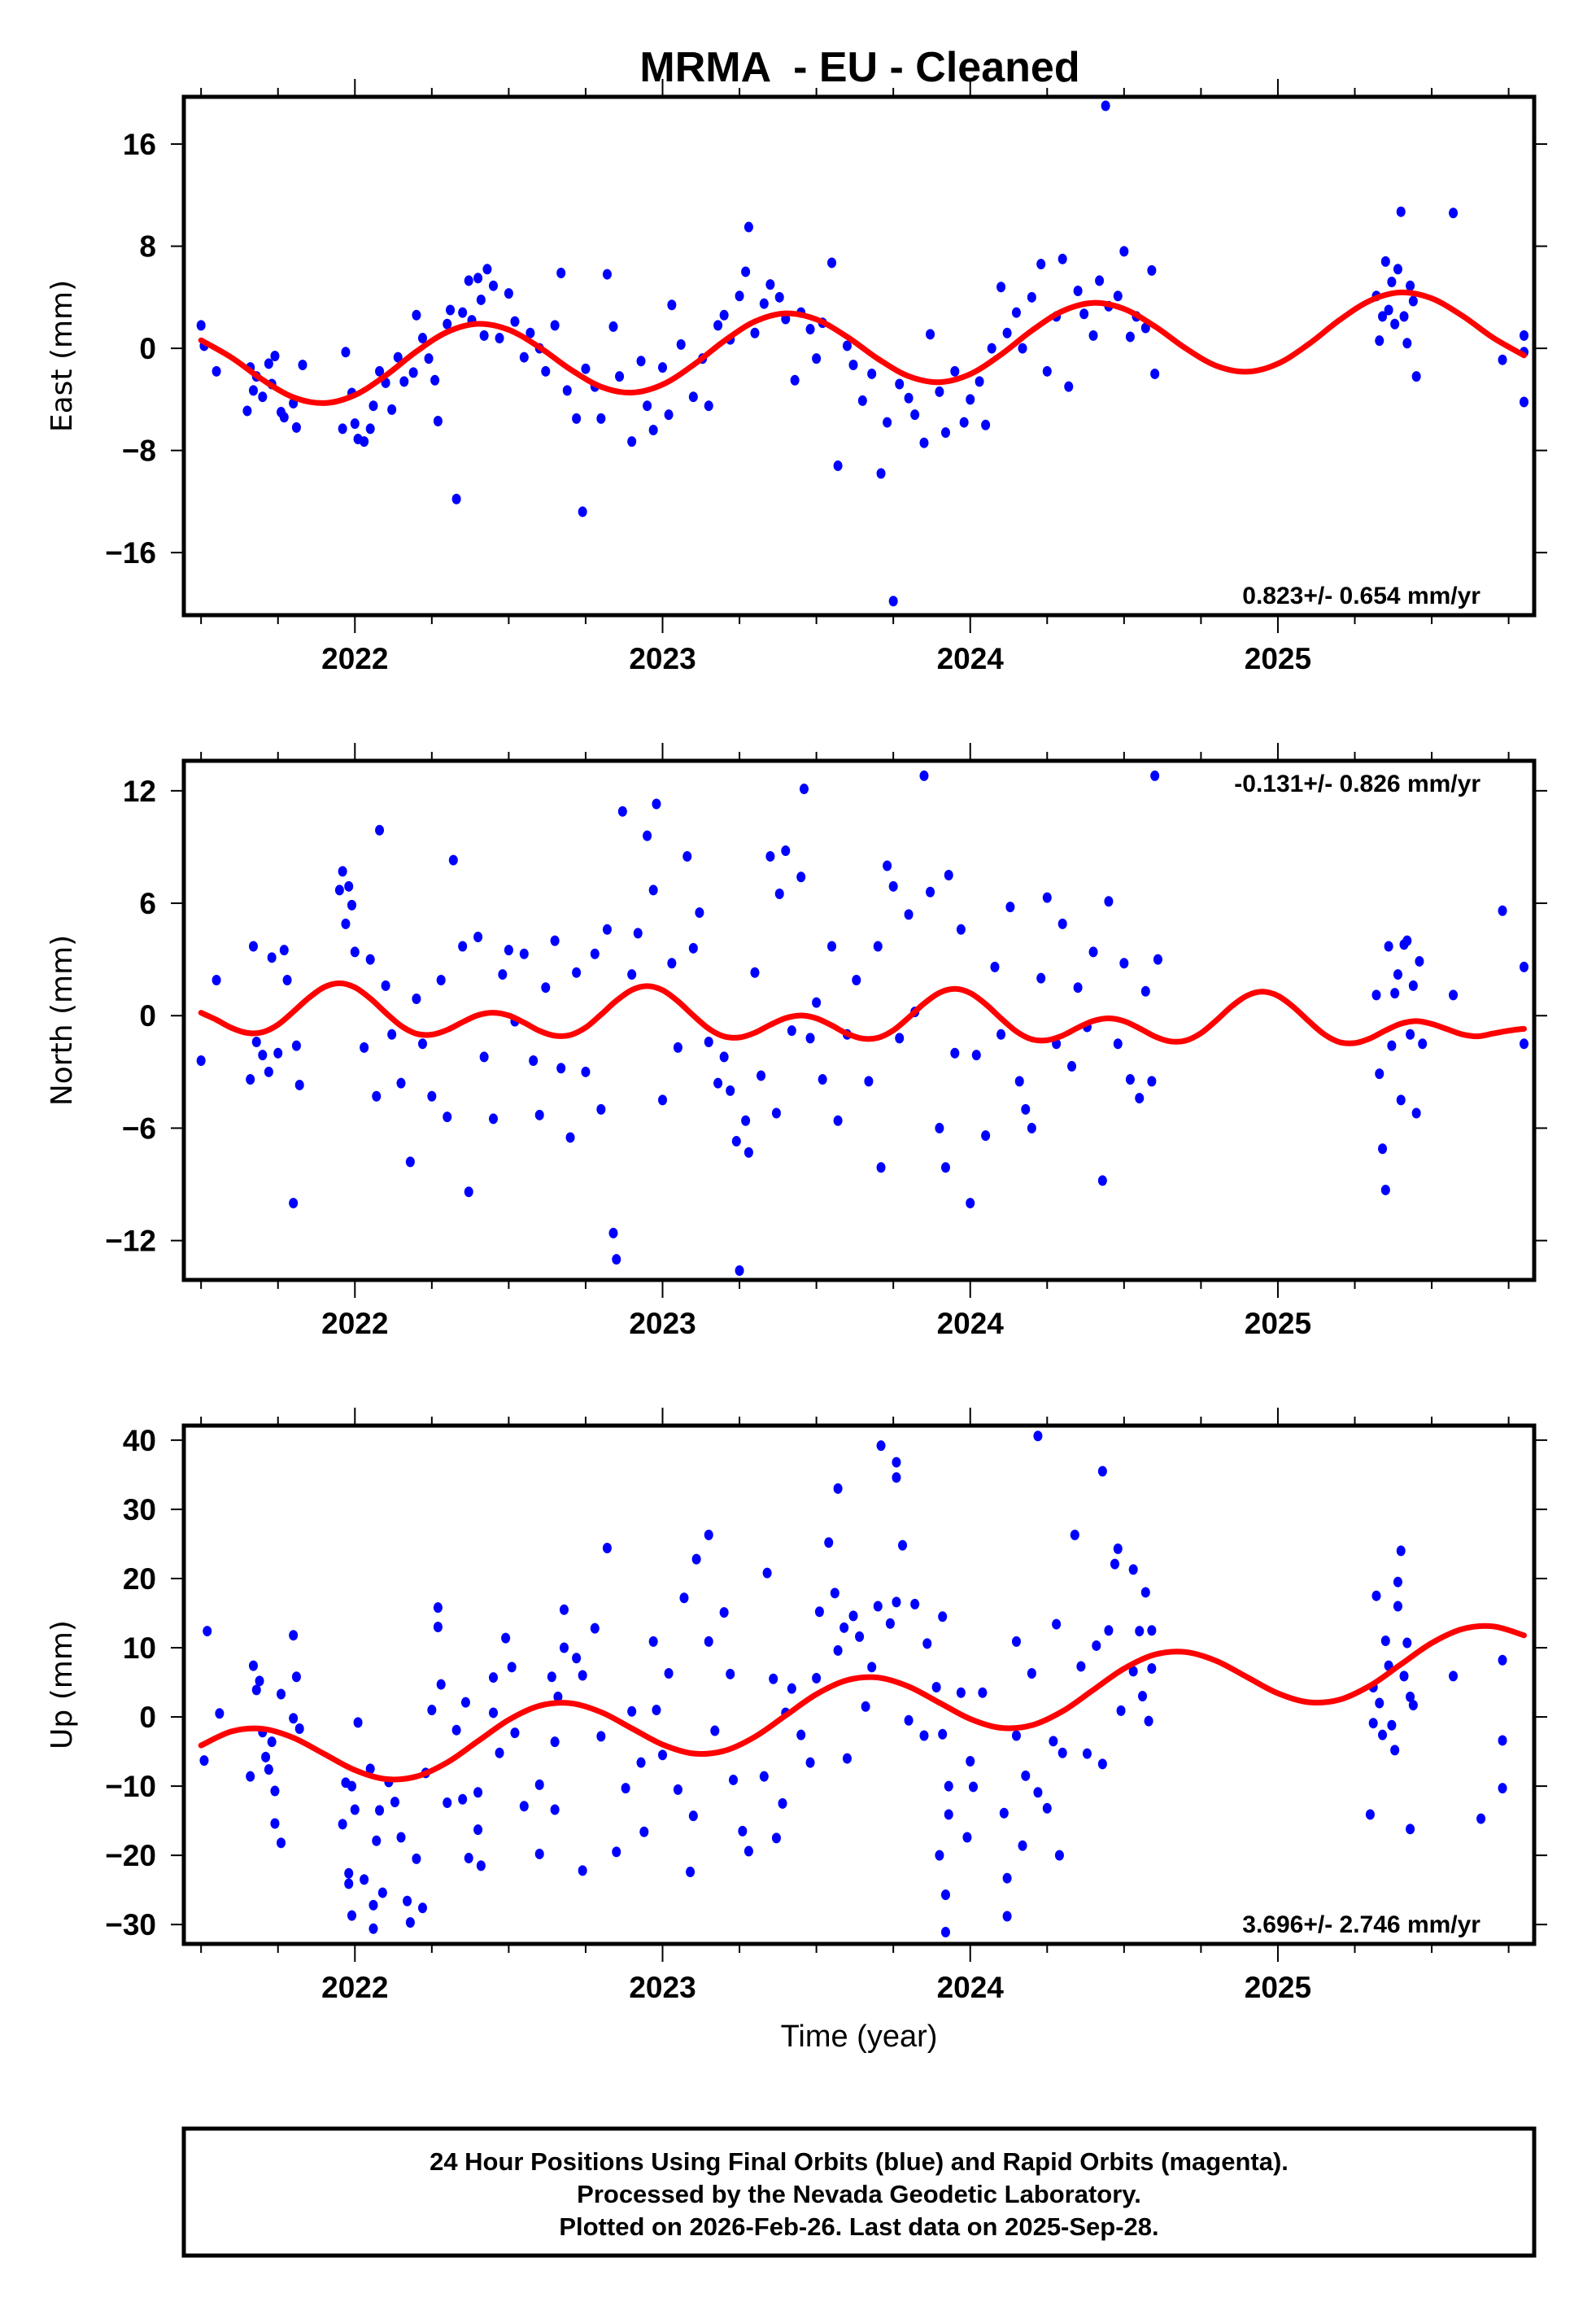 Image resolution: width=1596 pixels, height=2306 pixels. I want to click on up-fit-curve, so click(862, 1702).